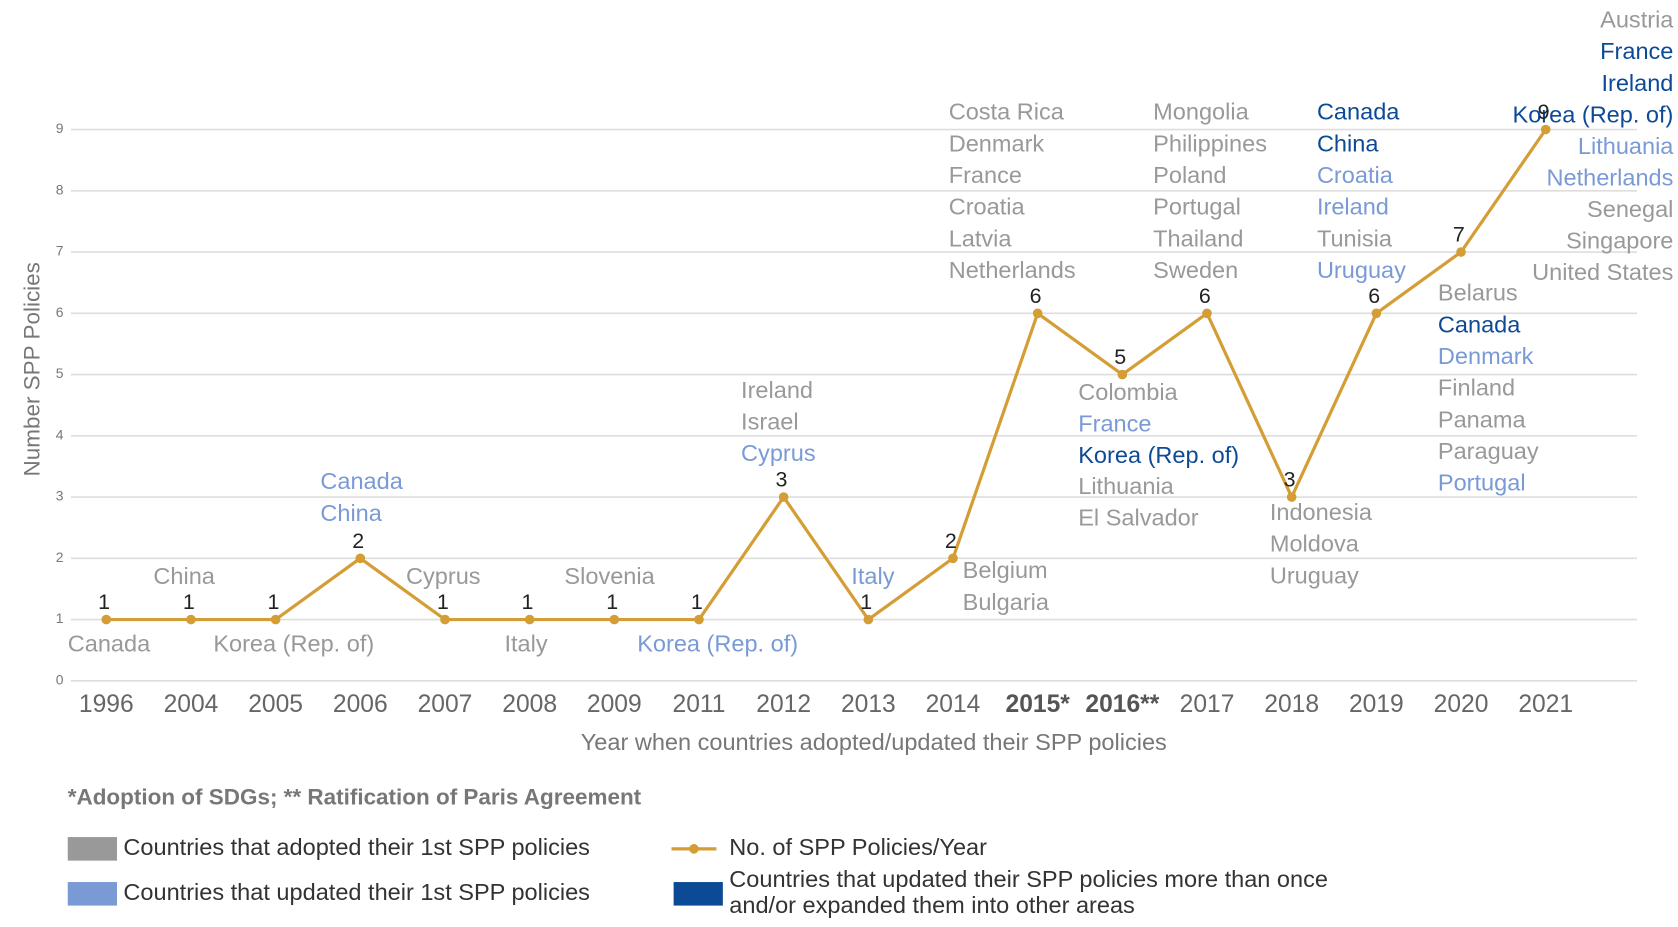 The image size is (1678, 927). I want to click on country-label: Moldova, so click(1315, 544).